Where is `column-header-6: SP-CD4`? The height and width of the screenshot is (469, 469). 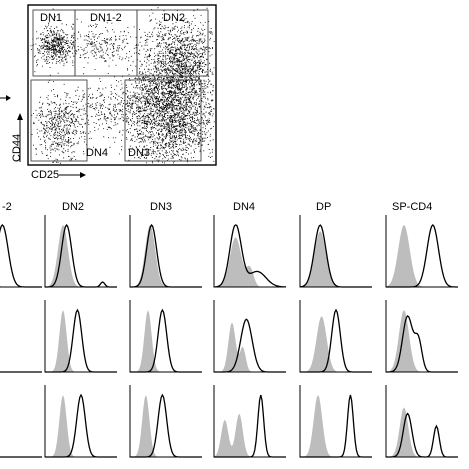
column-header-6: SP-CD4 is located at coordinates (412, 207).